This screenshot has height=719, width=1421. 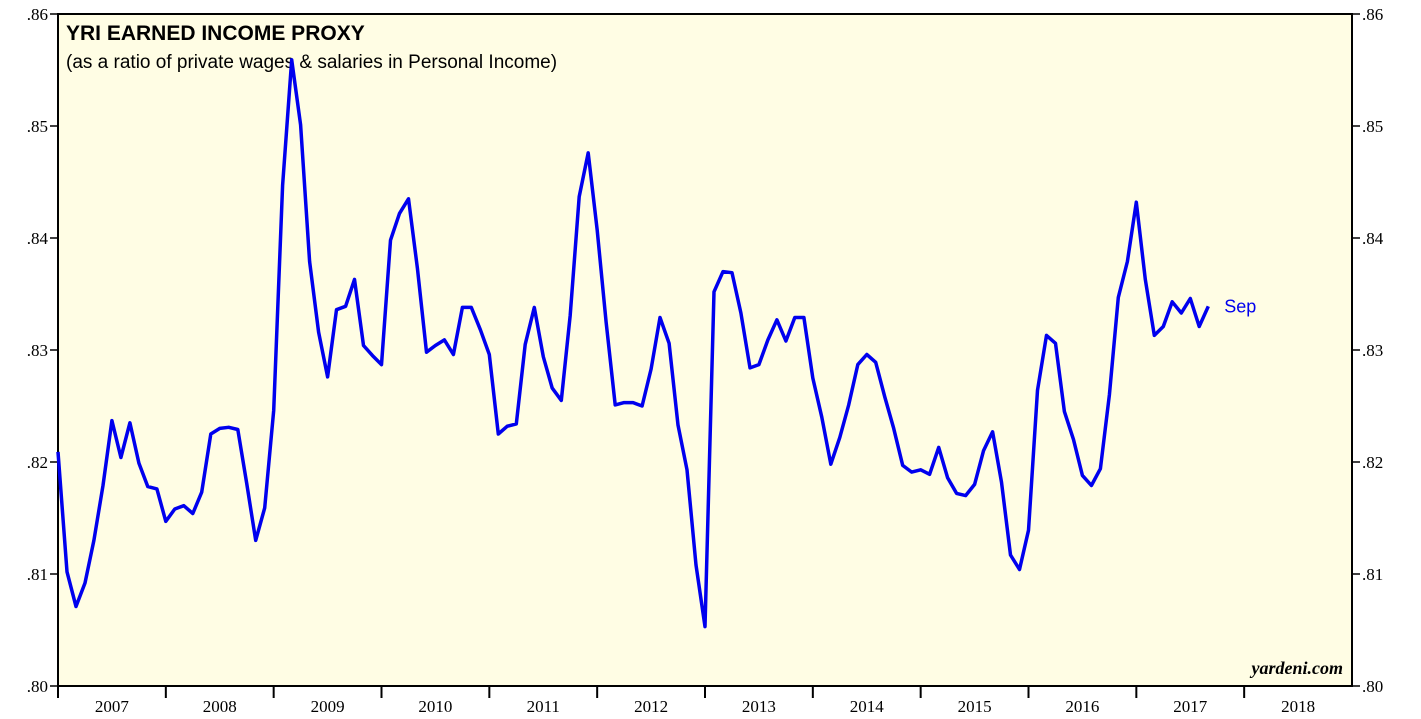 I want to click on chart-title: YRI EARNED INCOME PROXY, so click(x=215, y=33).